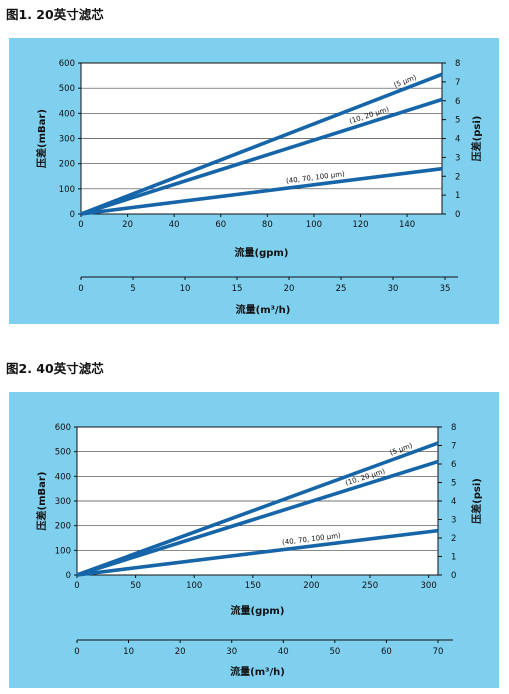 The width and height of the screenshot is (509, 694). I want to click on x2-tick-label: 5, so click(132, 289).